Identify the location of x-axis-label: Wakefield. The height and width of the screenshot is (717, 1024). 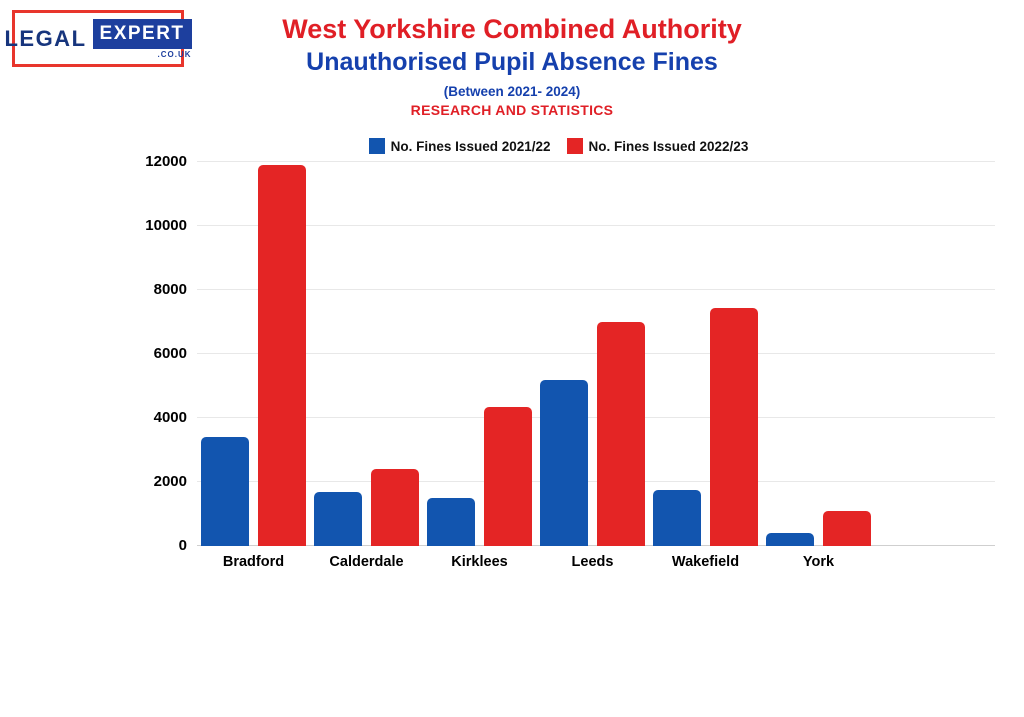
(705, 562).